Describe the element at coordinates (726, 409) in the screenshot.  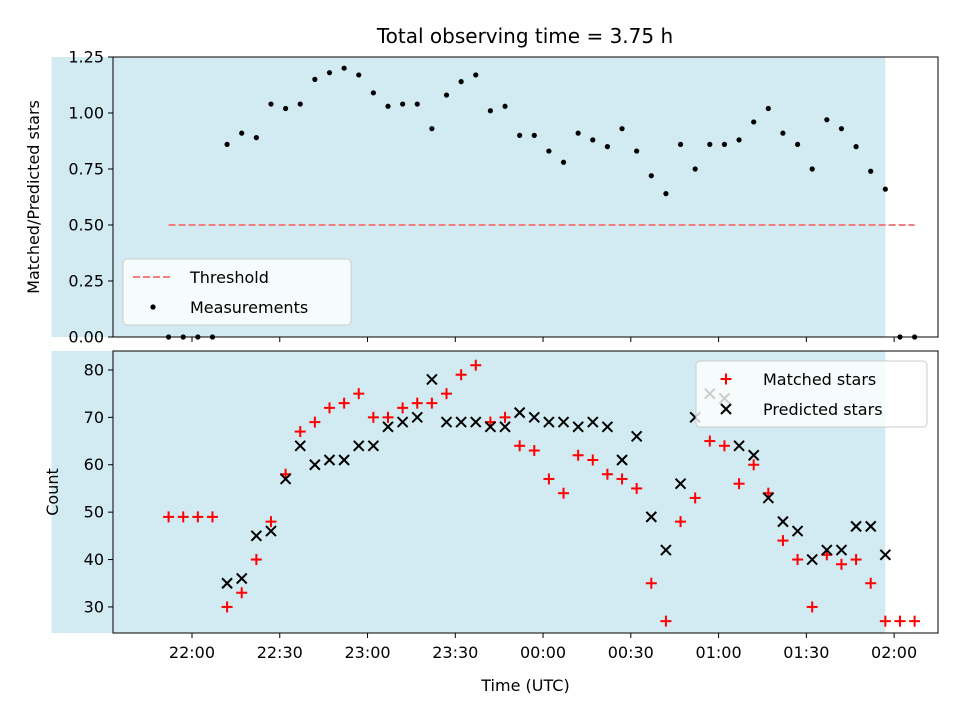
I see `legend-predicted-swatch` at that location.